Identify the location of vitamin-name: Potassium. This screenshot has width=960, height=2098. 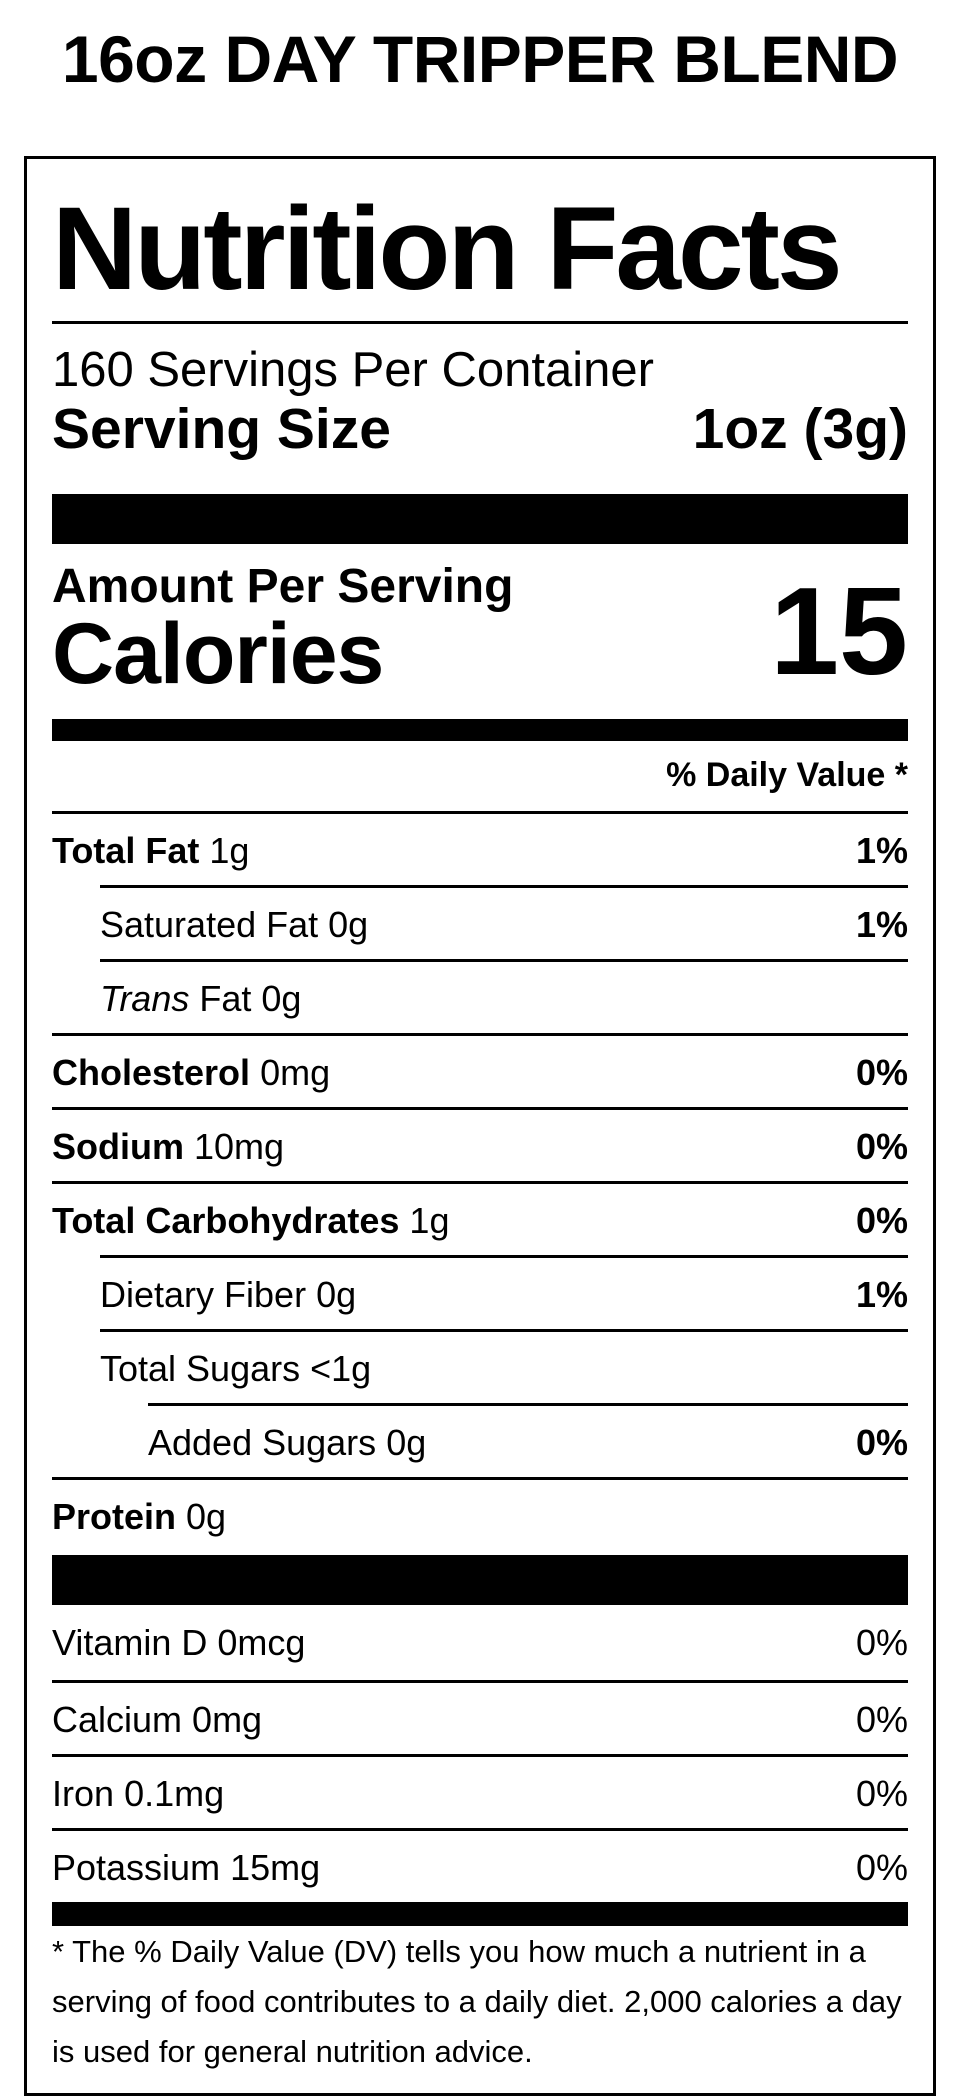
(136, 1867).